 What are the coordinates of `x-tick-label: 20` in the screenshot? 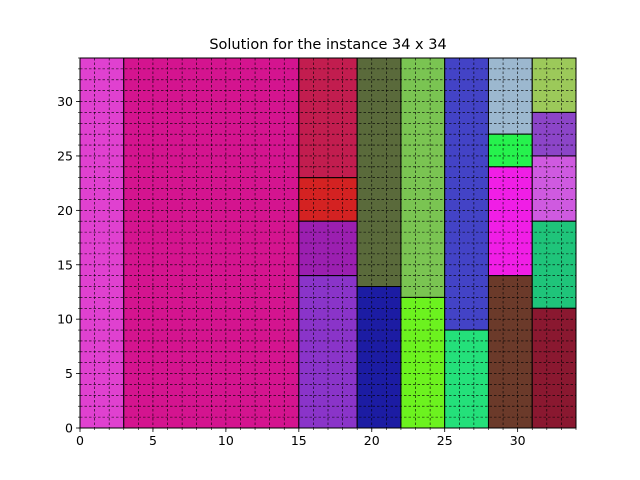 It's located at (372, 440).